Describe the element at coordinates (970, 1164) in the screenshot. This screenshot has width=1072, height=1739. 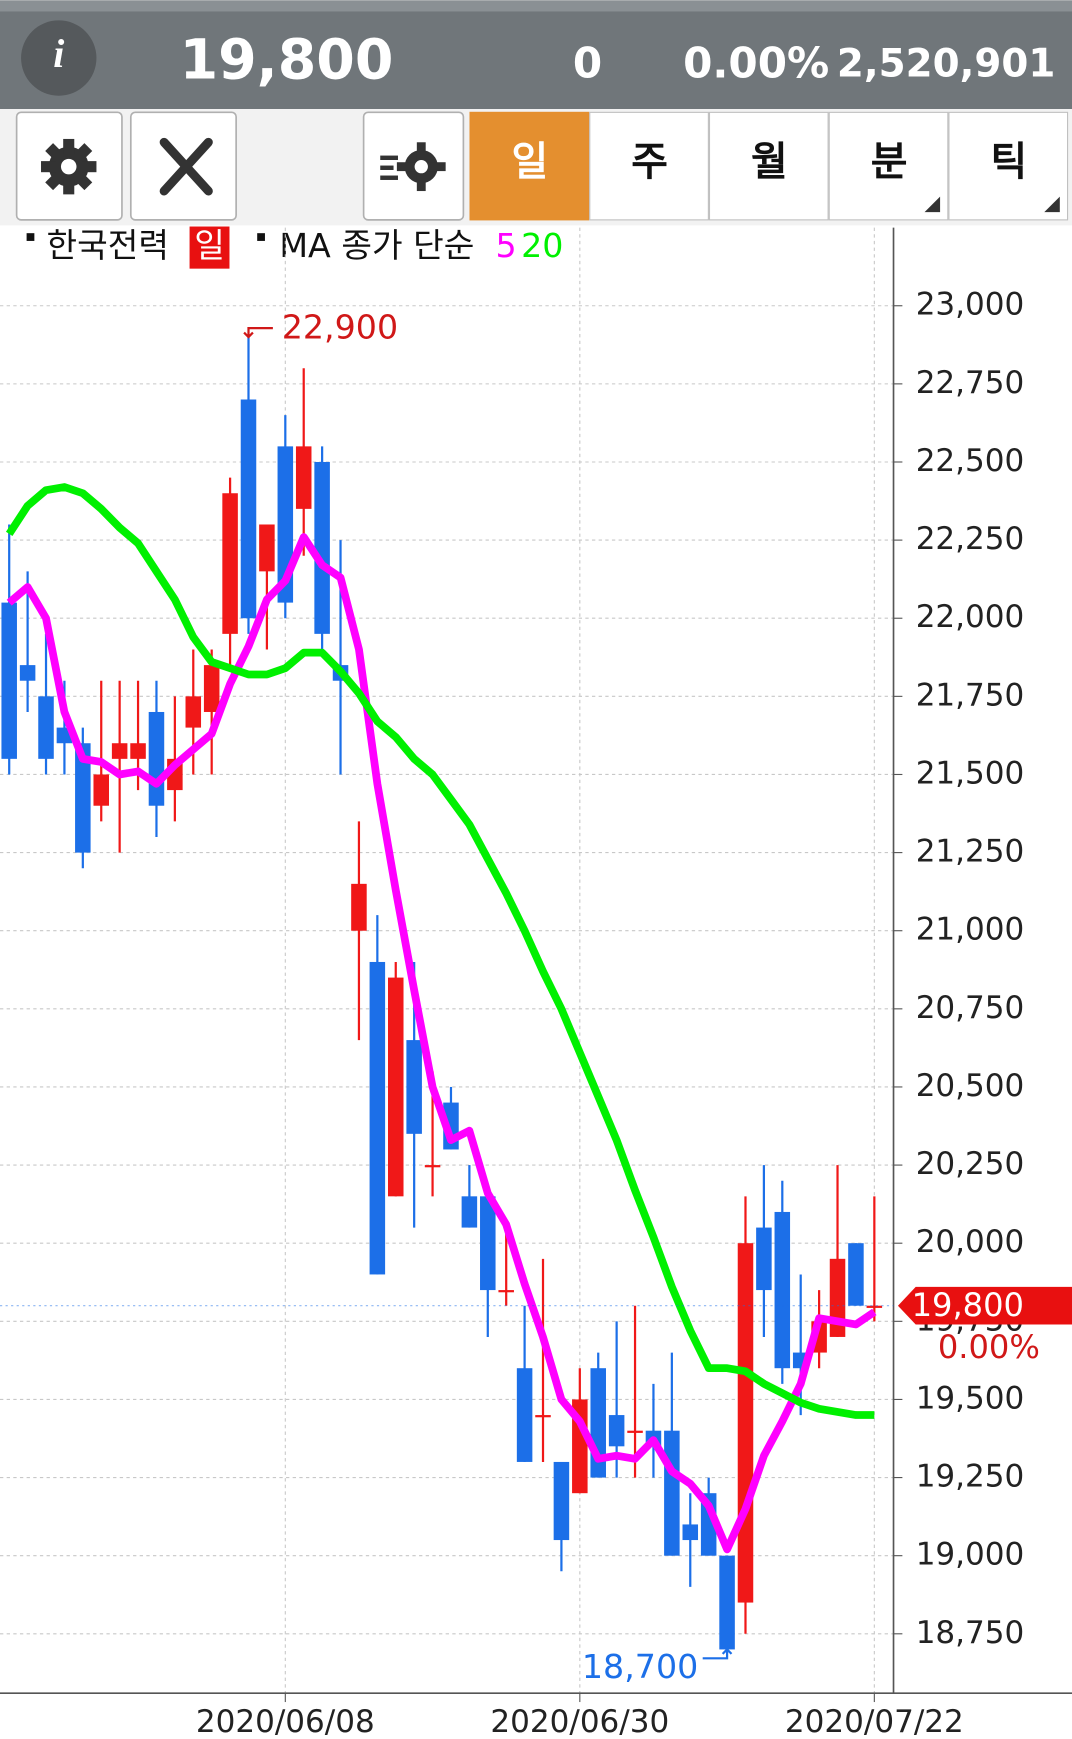
I see `y-tick-label: 20,250` at that location.